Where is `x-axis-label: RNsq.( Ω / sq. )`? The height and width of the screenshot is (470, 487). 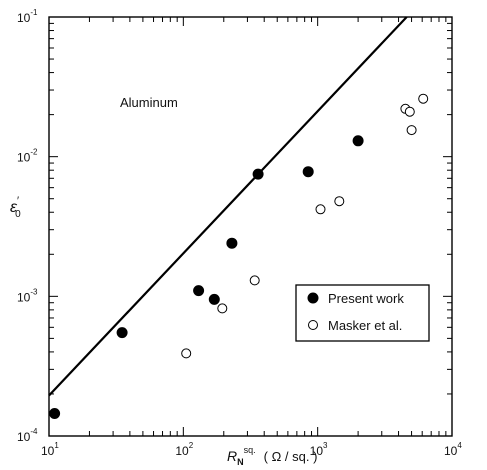
x-axis-label: RNsq.( Ω / sq. ) is located at coordinates (272, 456).